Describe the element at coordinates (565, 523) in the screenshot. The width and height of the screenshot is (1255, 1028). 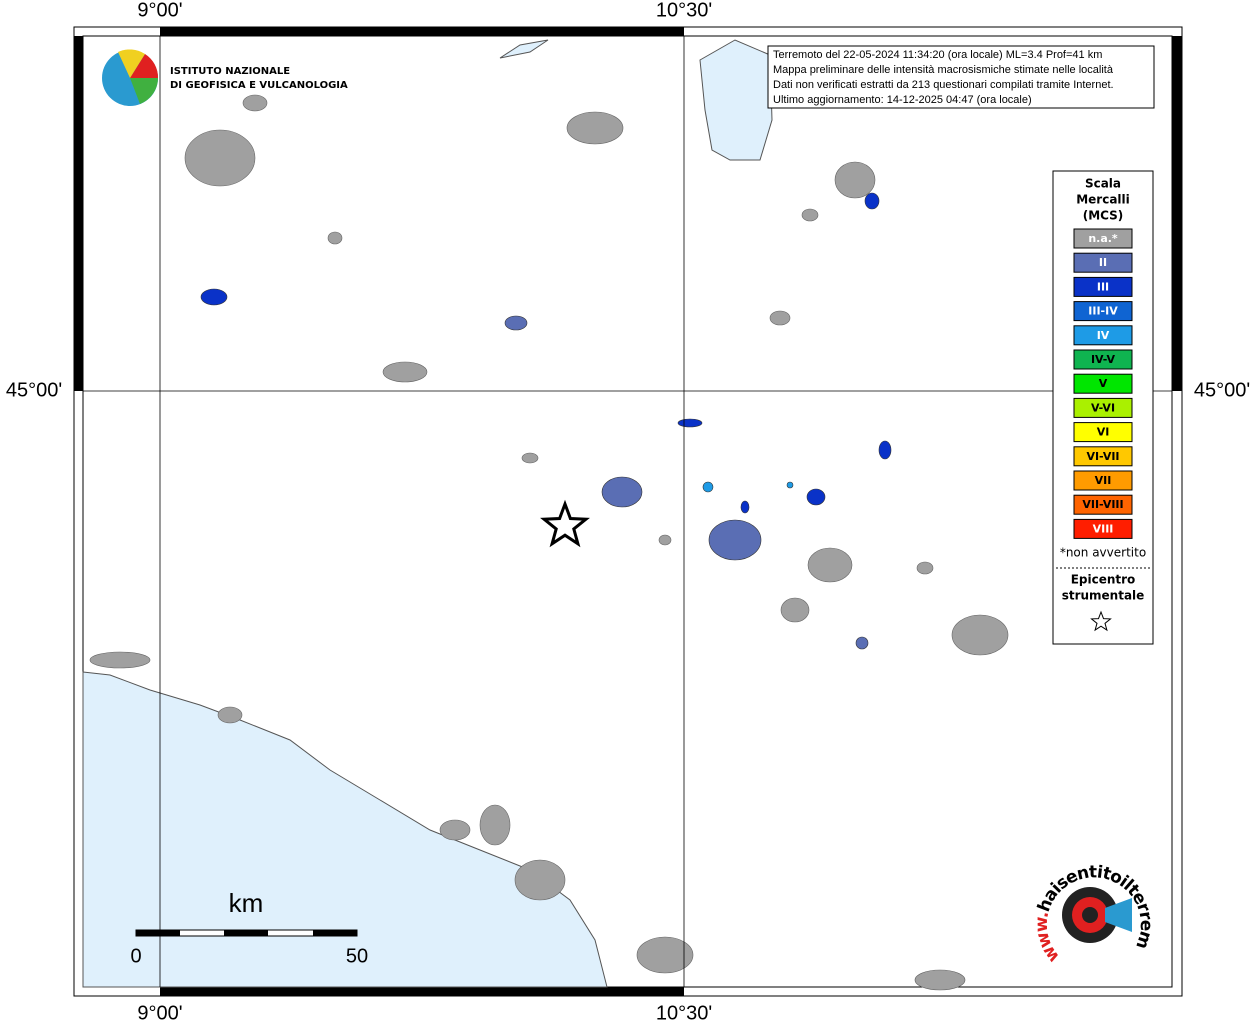
I see `epicenter` at that location.